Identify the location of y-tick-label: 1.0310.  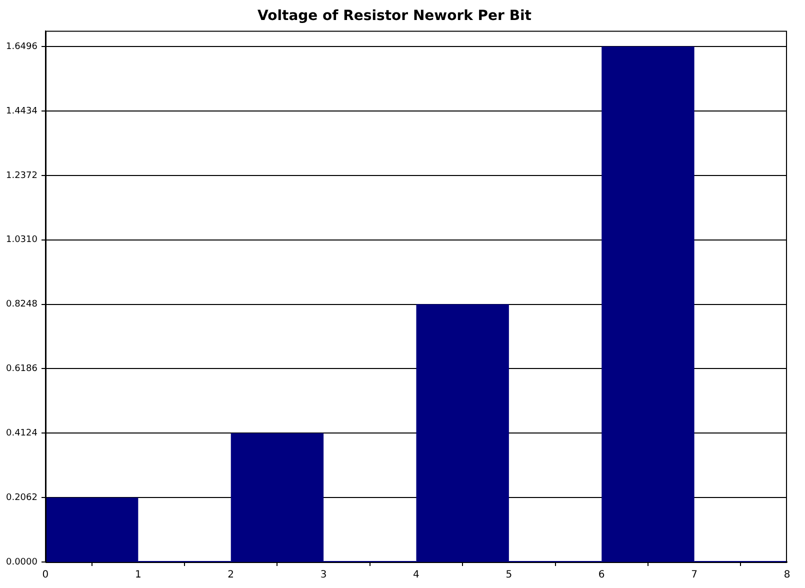
(22, 240).